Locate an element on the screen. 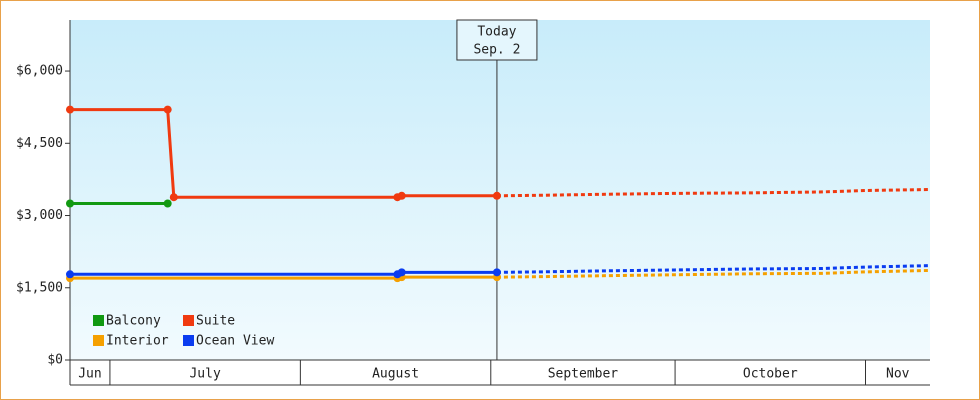 This screenshot has width=980, height=400. month-label: July is located at coordinates (204, 374).